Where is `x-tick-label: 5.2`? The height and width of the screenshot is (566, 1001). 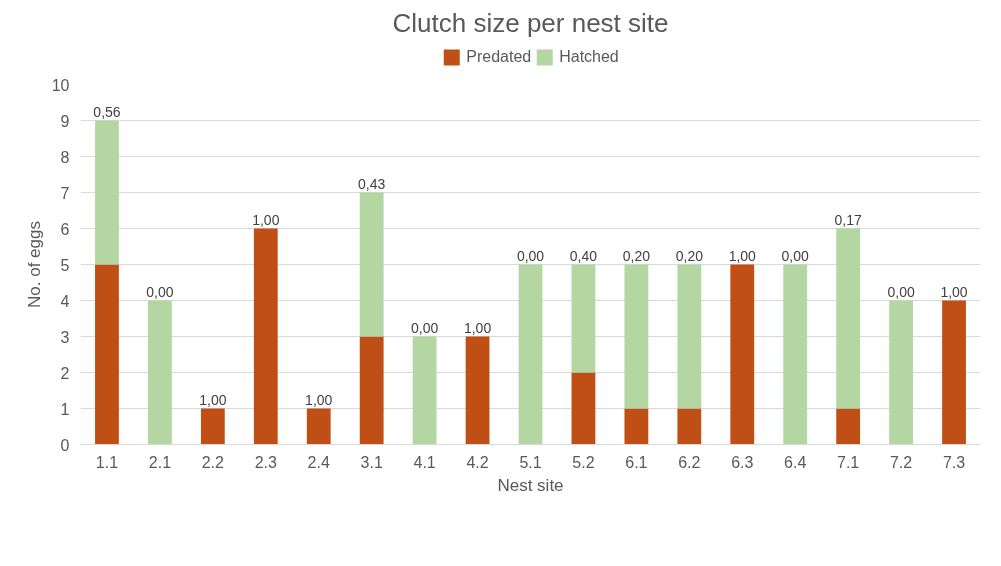
x-tick-label: 5.2 is located at coordinates (583, 462).